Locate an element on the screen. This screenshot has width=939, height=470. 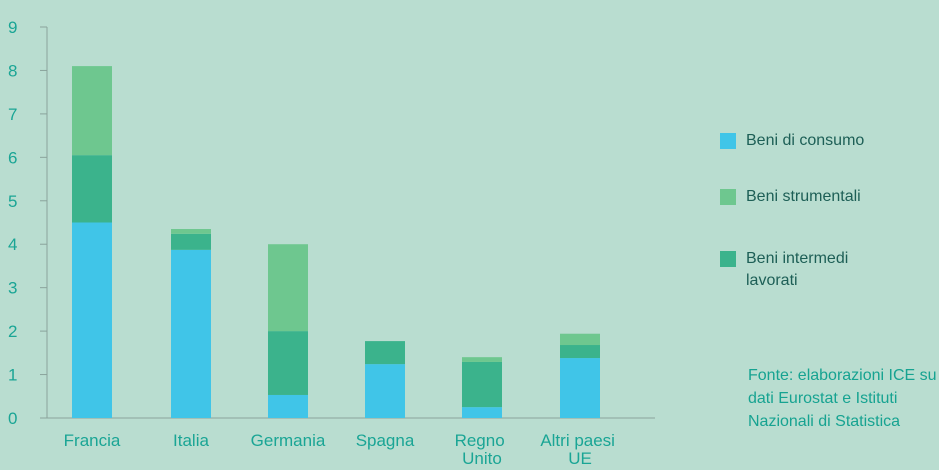
legend-item: Beni di consumo is located at coordinates (808, 141).